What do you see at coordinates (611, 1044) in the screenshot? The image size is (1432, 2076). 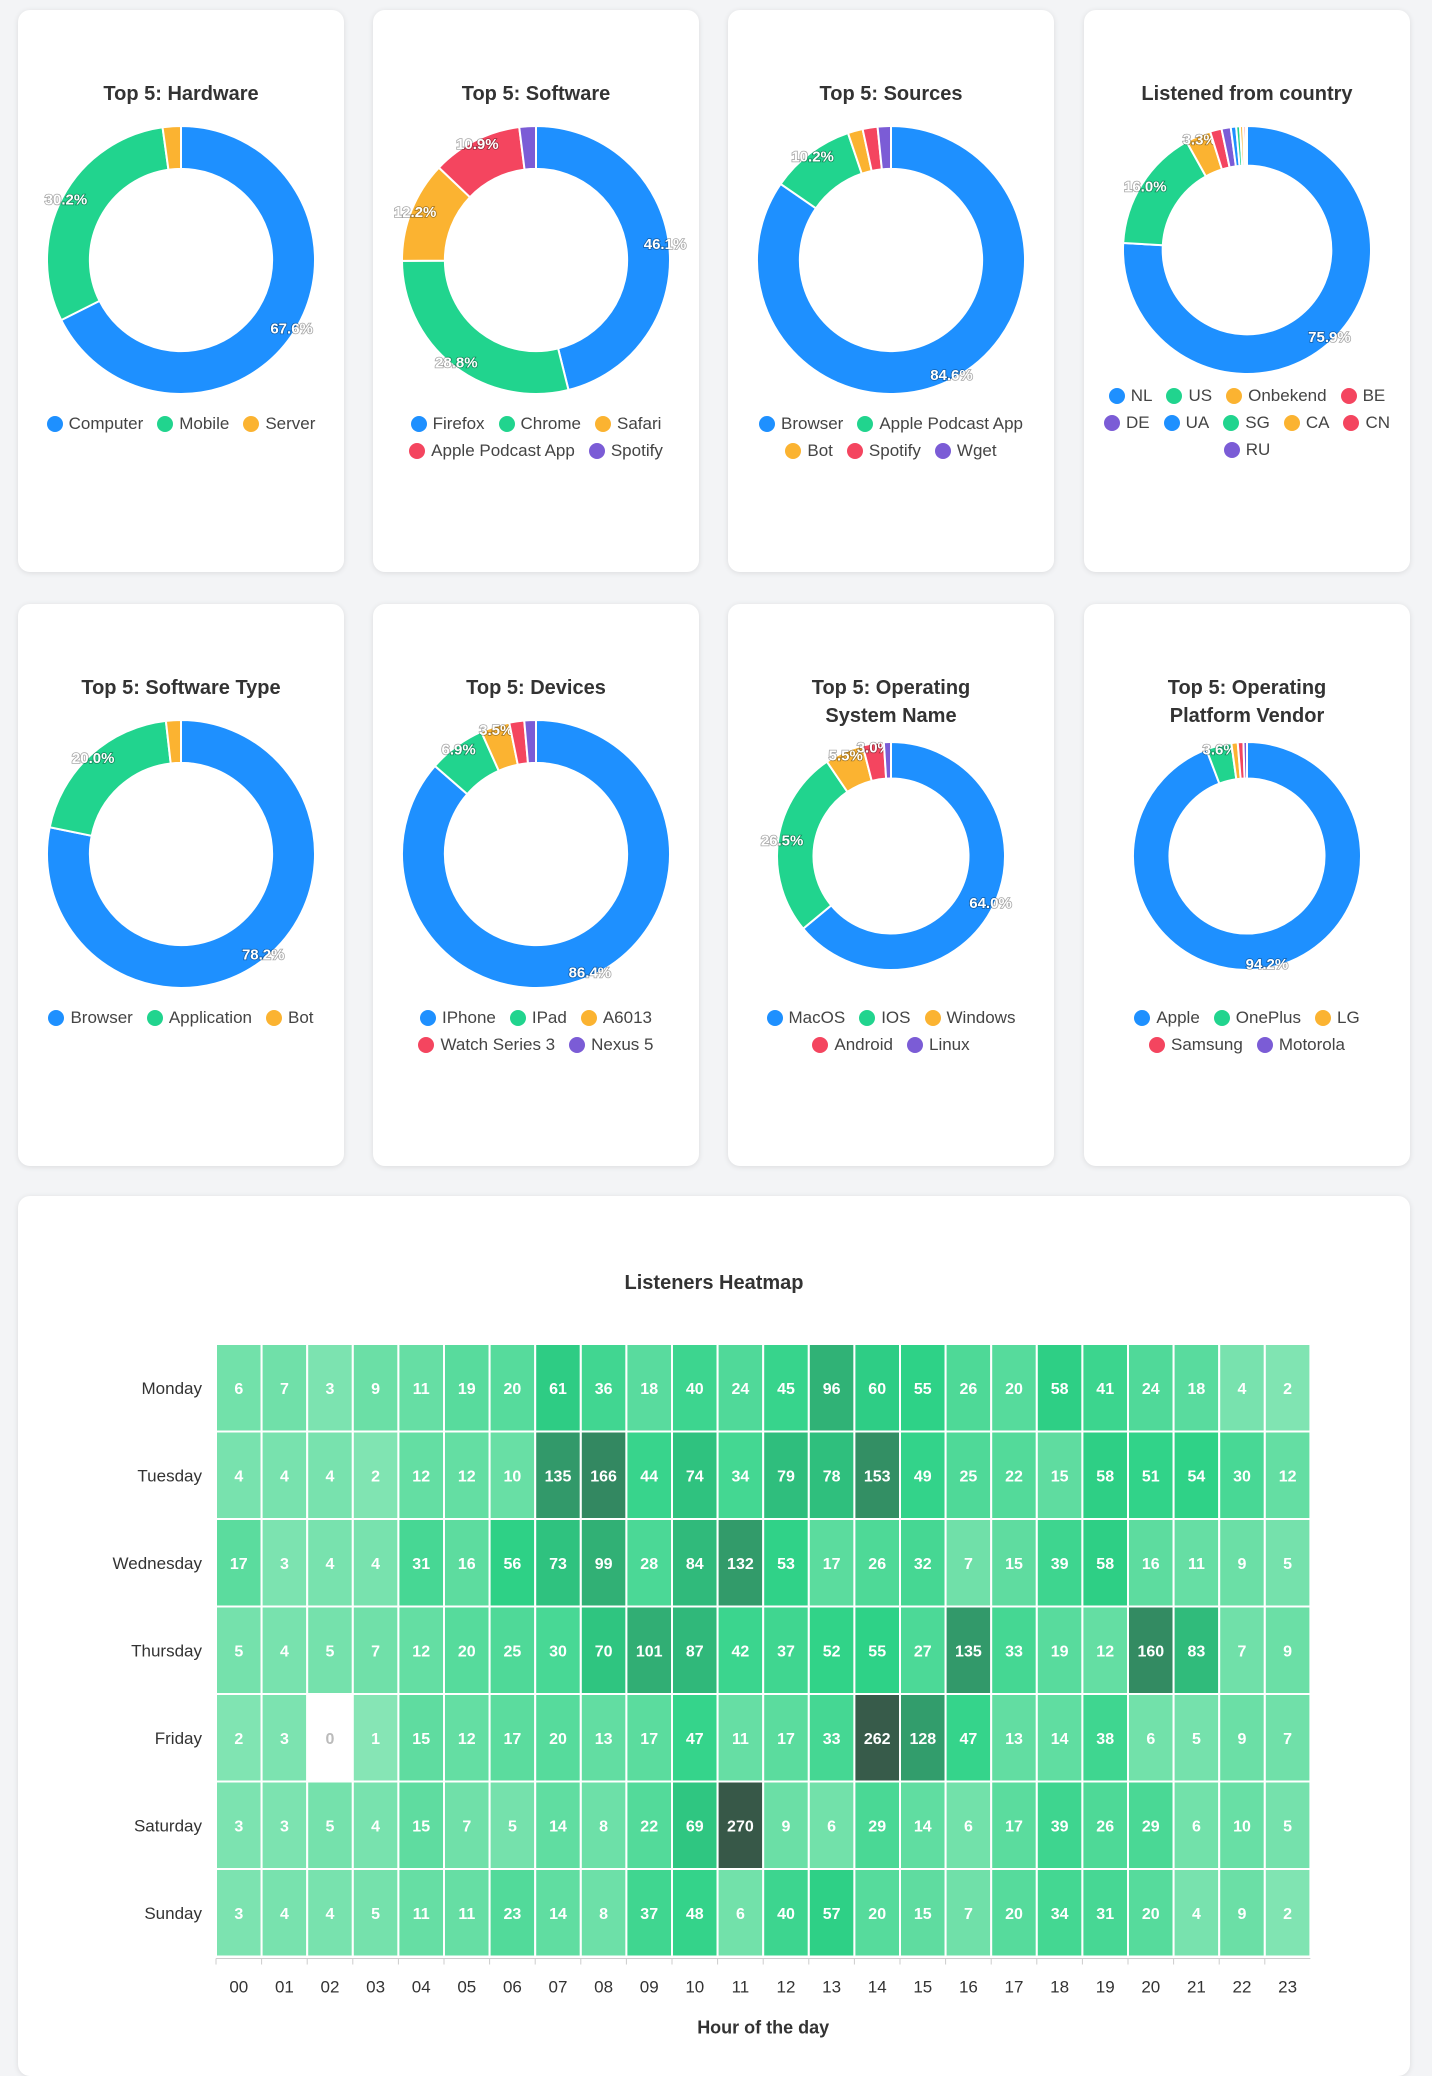 I see `legend-item-nexus-5: Nexus 5` at bounding box center [611, 1044].